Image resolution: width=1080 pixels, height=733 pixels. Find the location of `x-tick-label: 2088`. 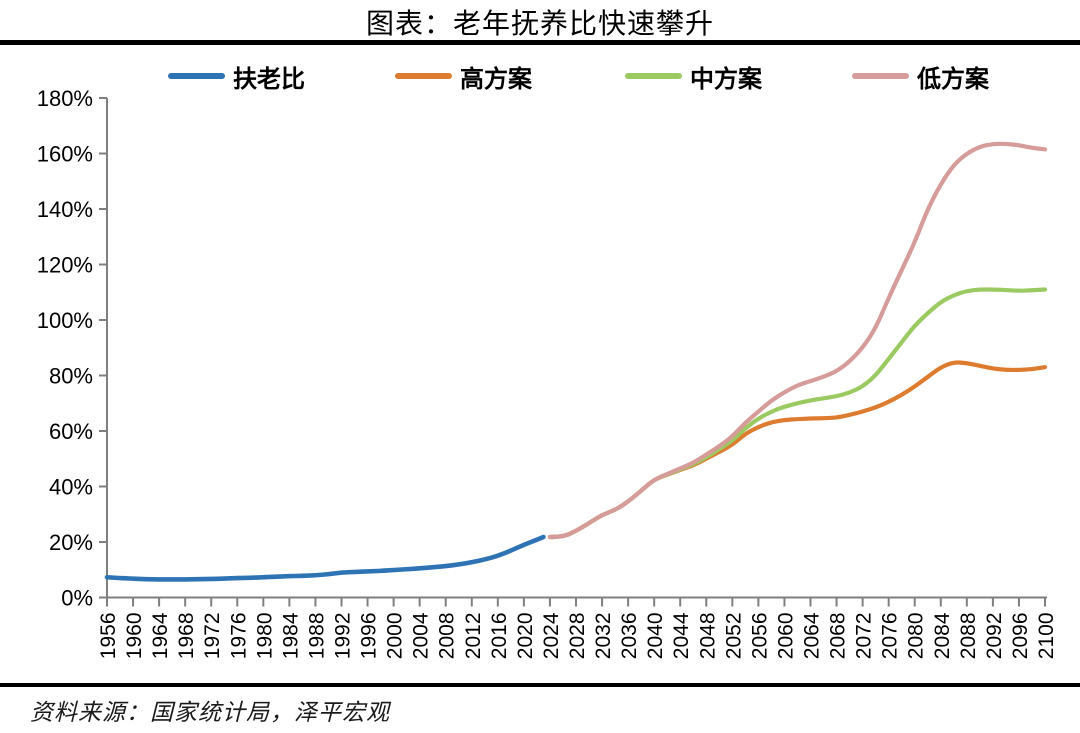

x-tick-label: 2088 is located at coordinates (968, 636).